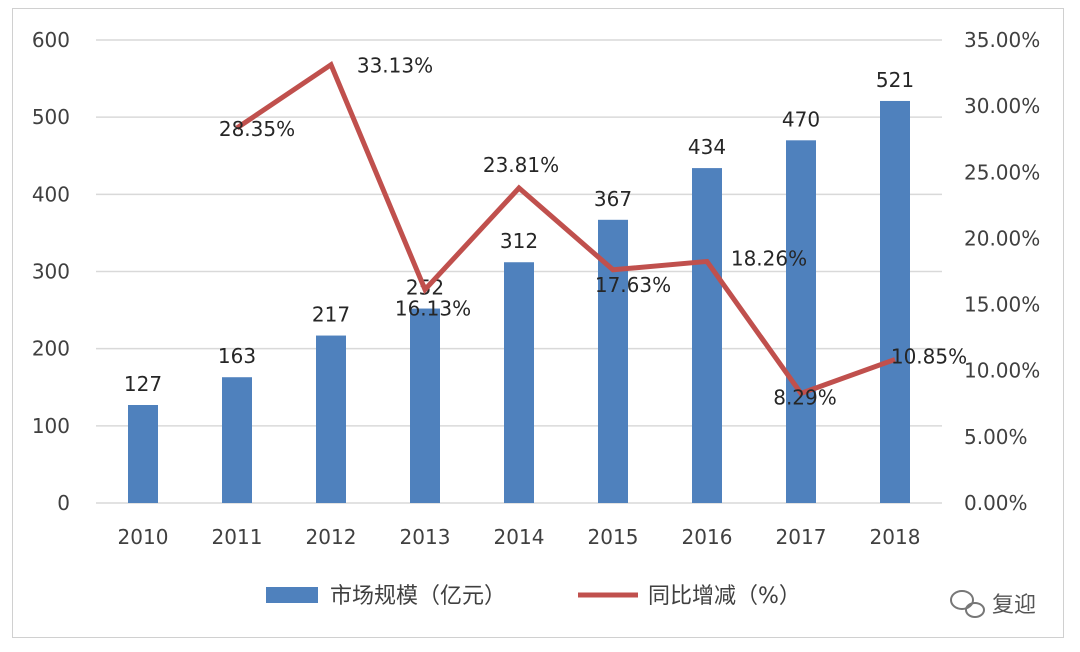  Describe the element at coordinates (519, 537) in the screenshot. I see `x-tick-label: 2014` at that location.